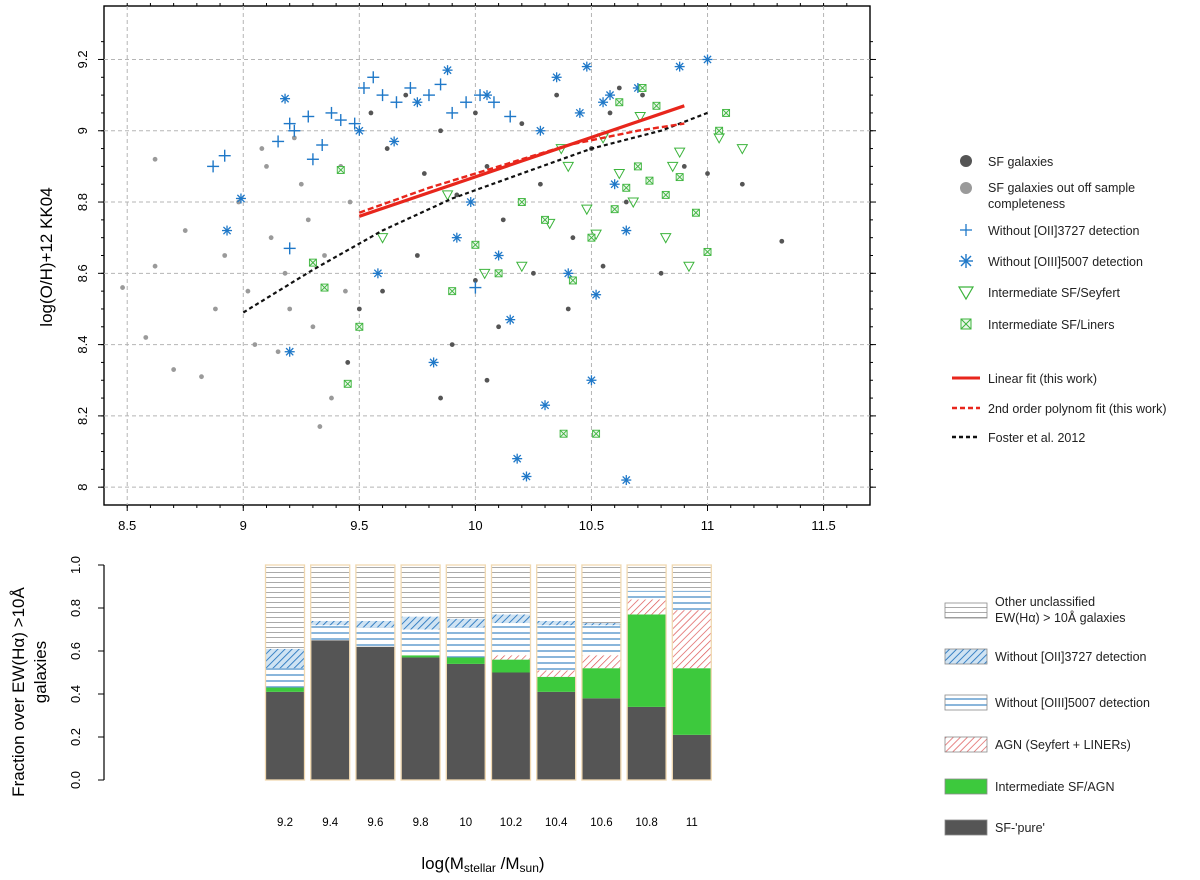 Image resolution: width=1200 pixels, height=880 pixels. Describe the element at coordinates (823, 525) in the screenshot. I see `x-tick-label: 11.5` at that location.